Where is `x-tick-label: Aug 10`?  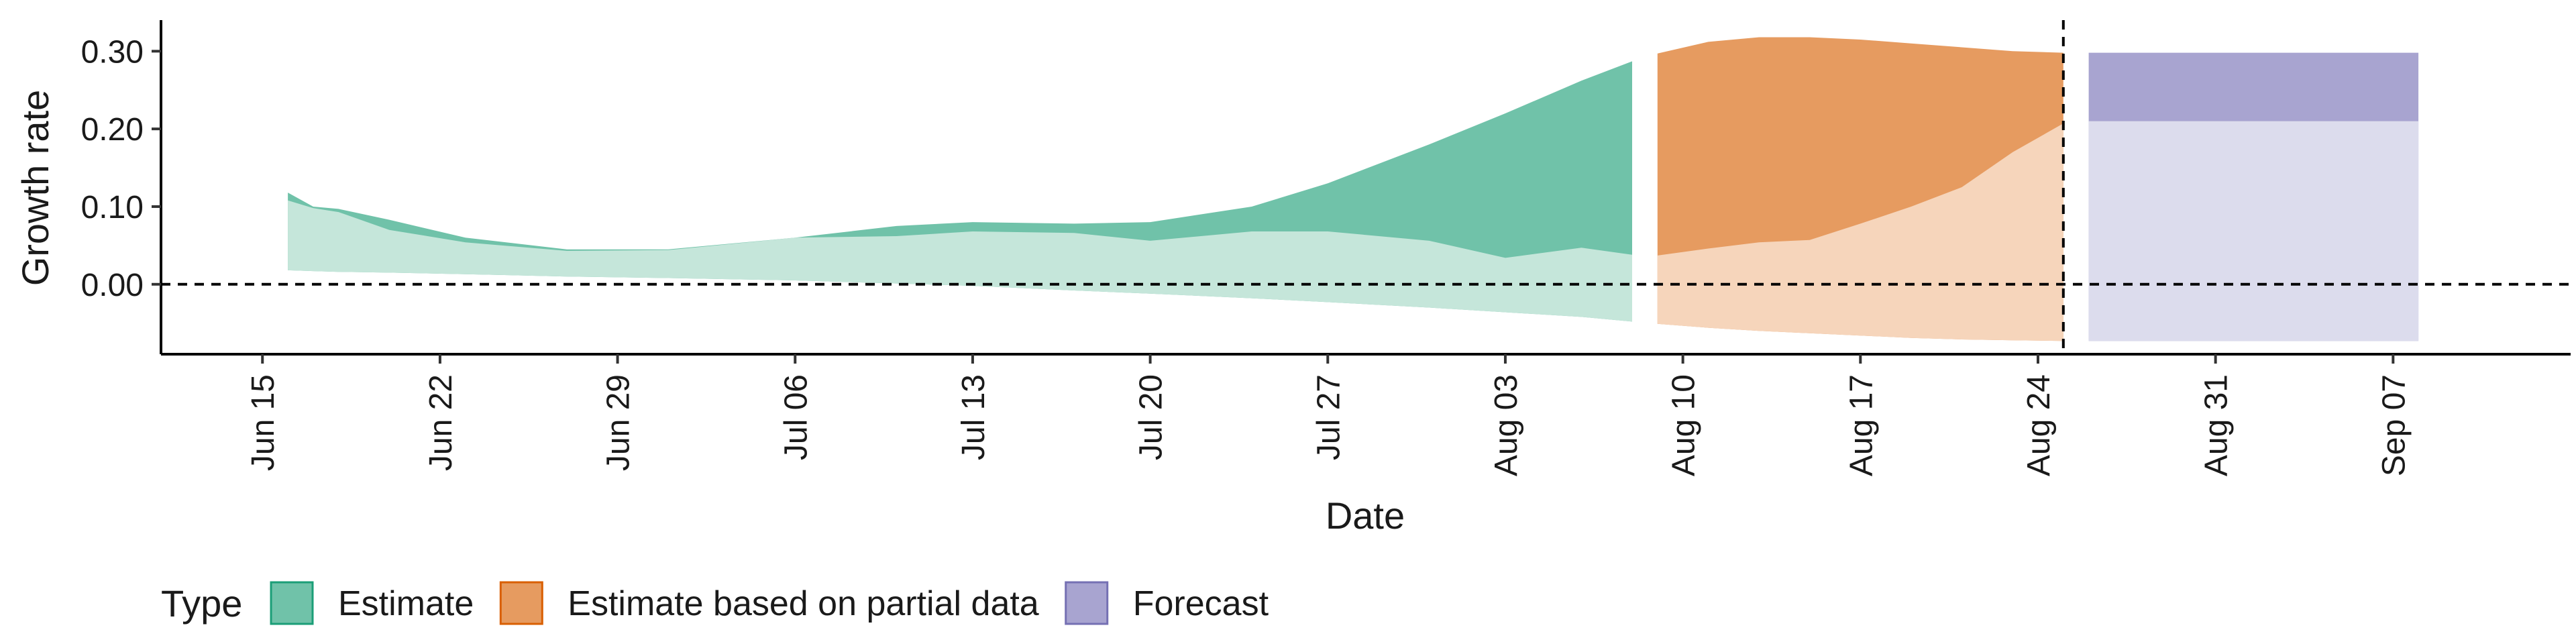
x-tick-label: Aug 10 is located at coordinates (1684, 425).